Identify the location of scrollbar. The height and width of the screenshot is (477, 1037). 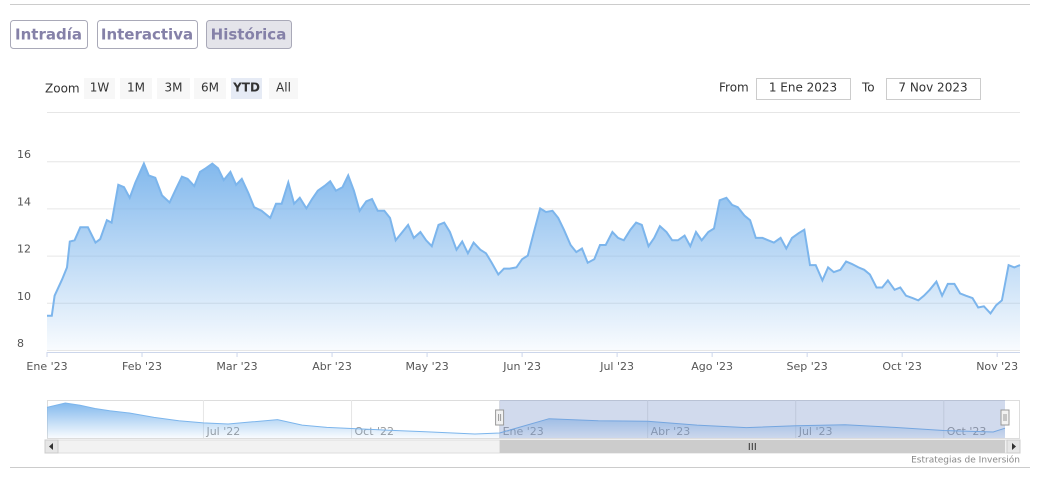
(532, 446).